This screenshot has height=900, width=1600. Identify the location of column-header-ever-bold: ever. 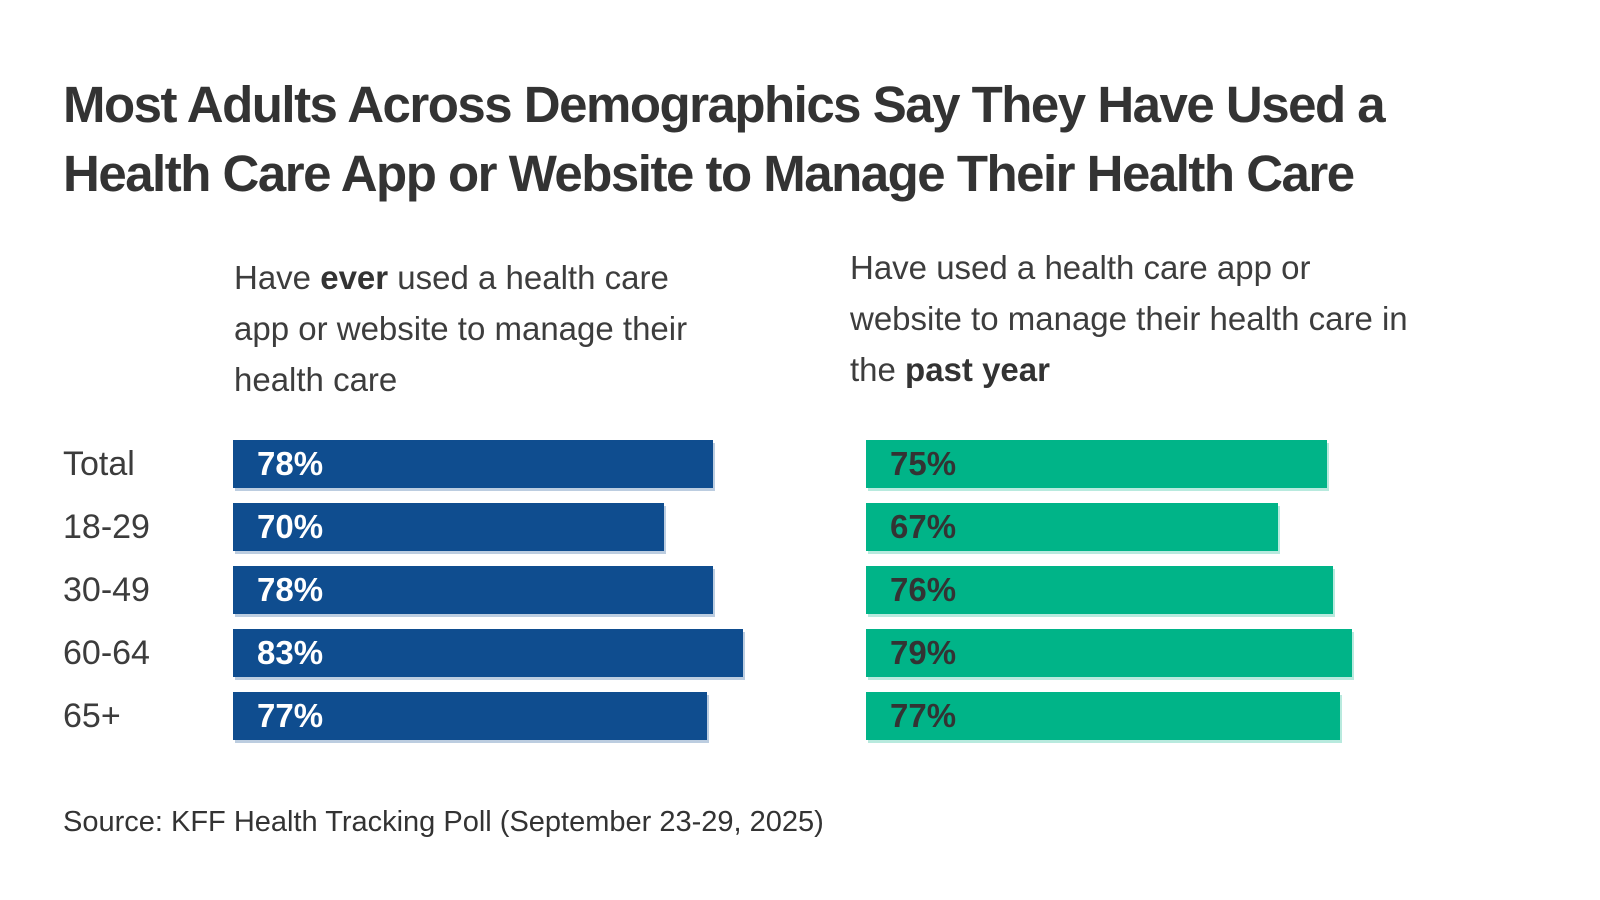
(354, 277).